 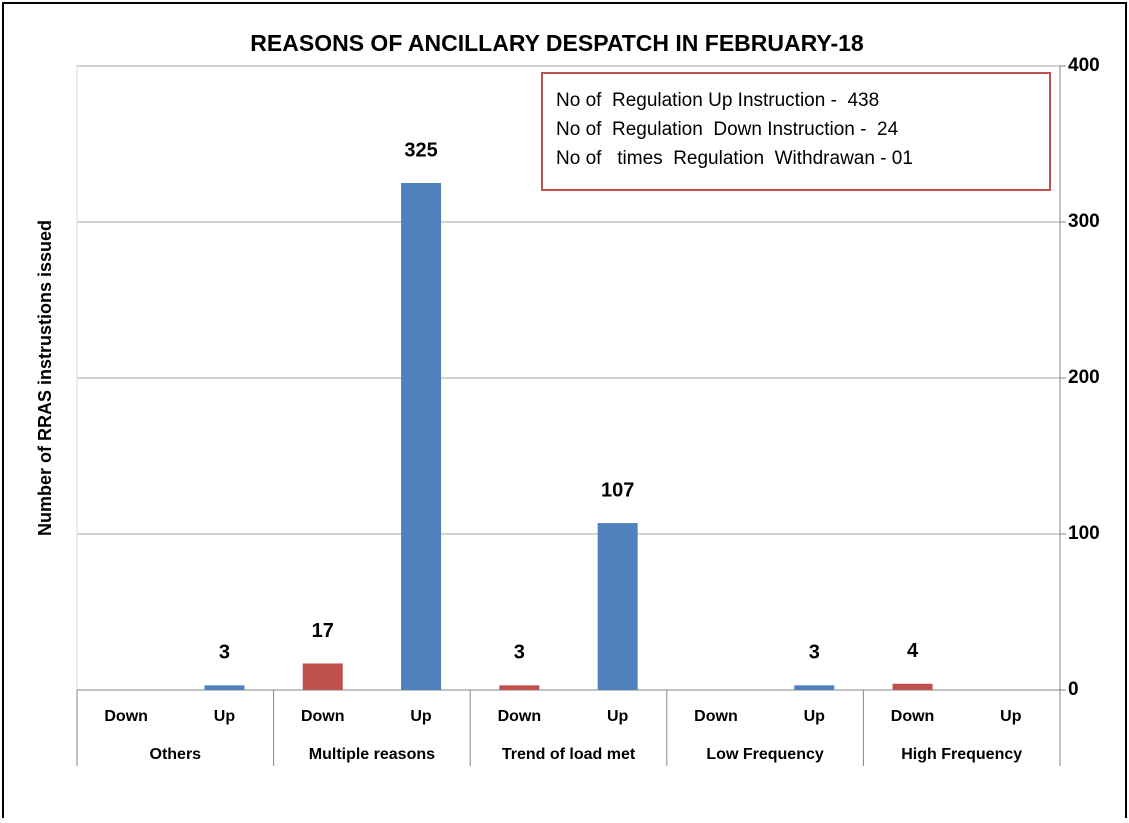 I want to click on x-group-label: Trend of load met, so click(x=569, y=754).